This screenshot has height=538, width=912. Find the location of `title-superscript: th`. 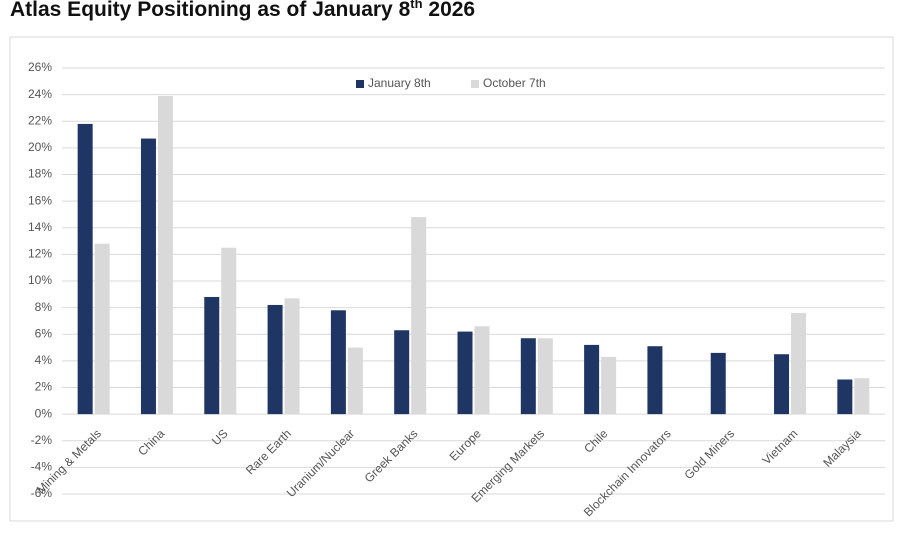

title-superscript: th is located at coordinates (416, 5).